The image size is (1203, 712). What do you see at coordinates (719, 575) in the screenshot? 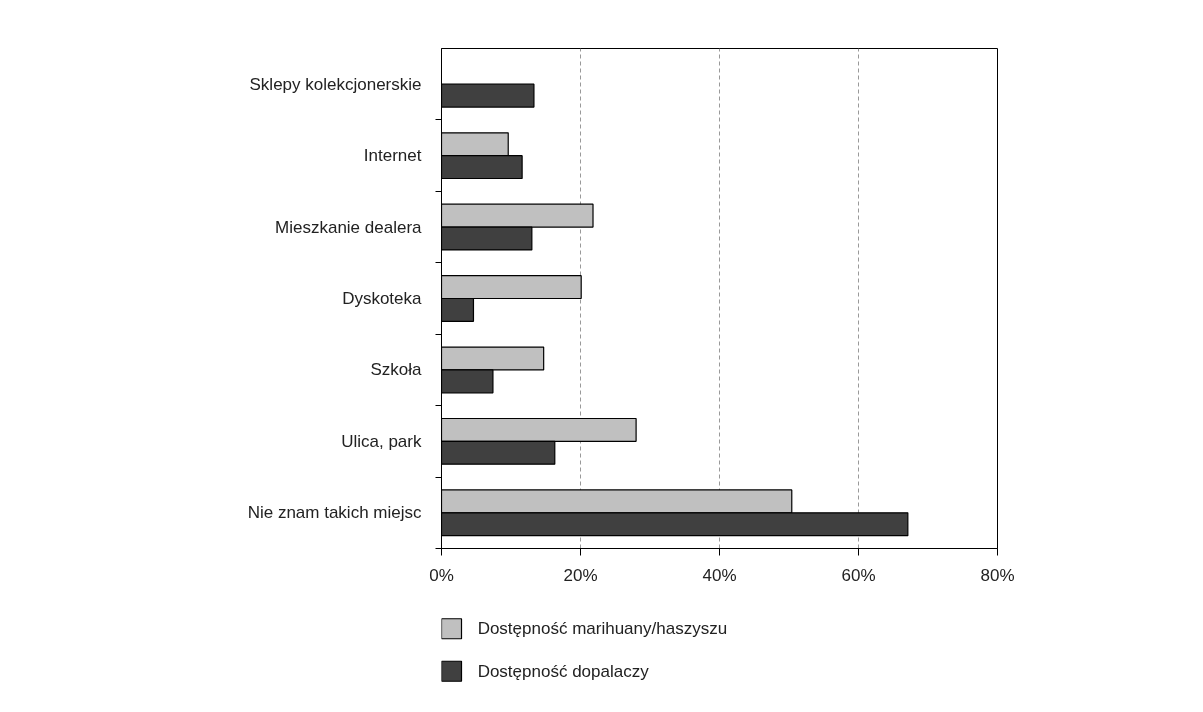
I see `x-tick-label: 40%` at bounding box center [719, 575].